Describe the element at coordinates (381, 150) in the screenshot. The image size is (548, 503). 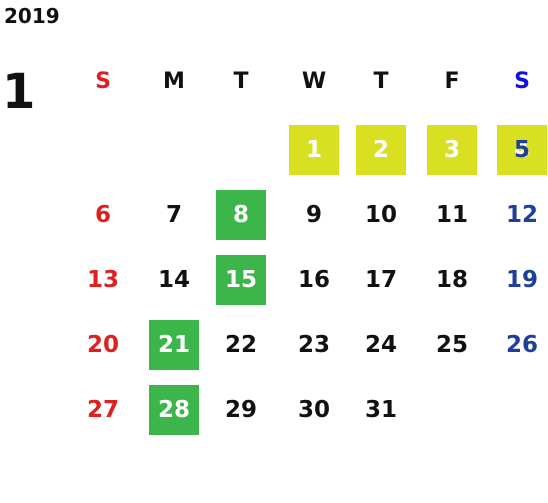
I see `day: 2` at that location.